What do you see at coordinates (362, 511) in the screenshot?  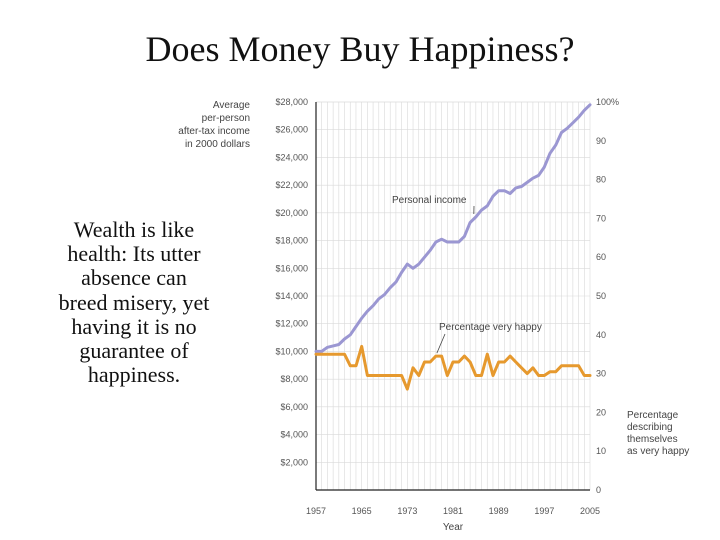 I see `x-tick-label: 1965` at bounding box center [362, 511].